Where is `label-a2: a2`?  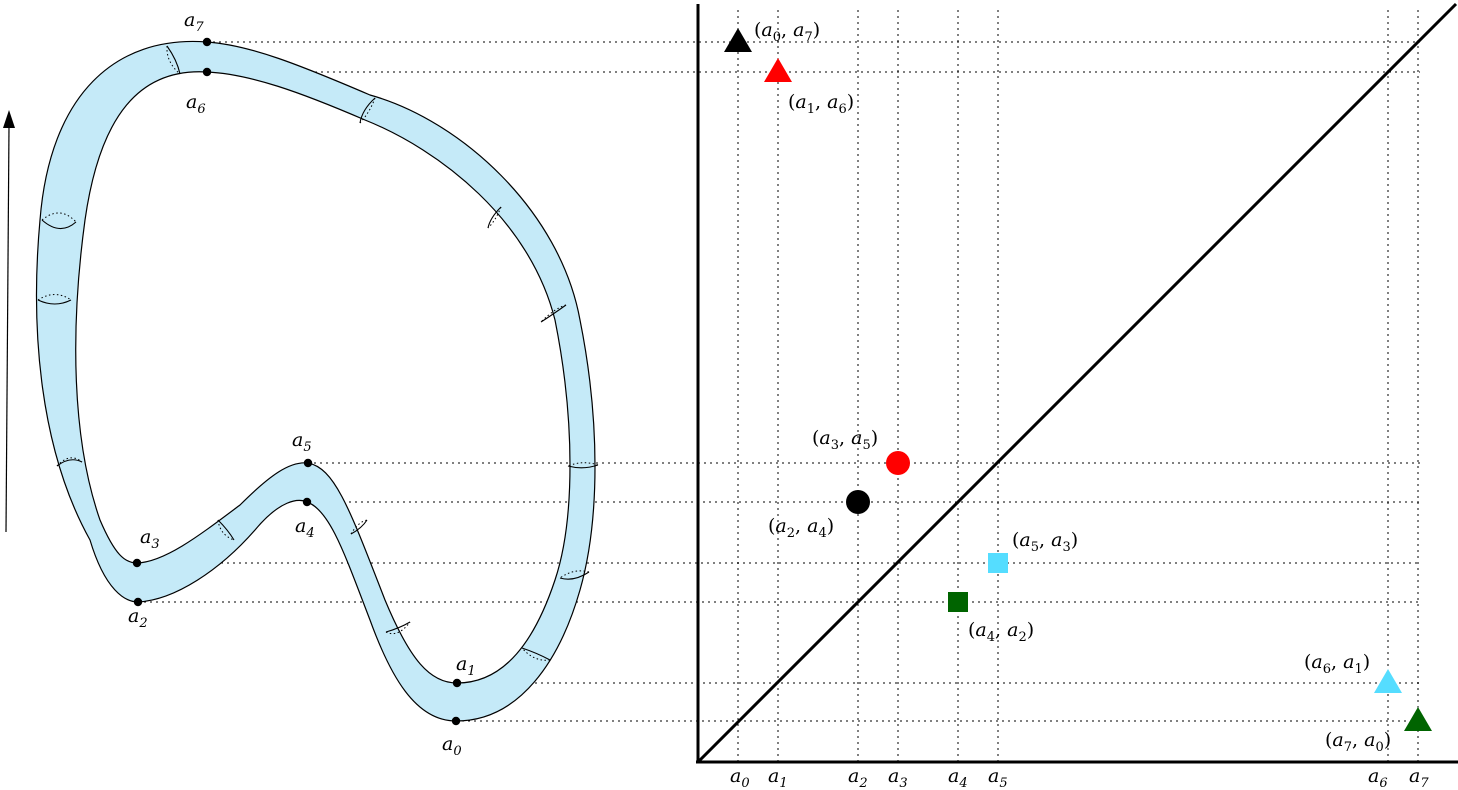
label-a2: a2 is located at coordinates (138, 618).